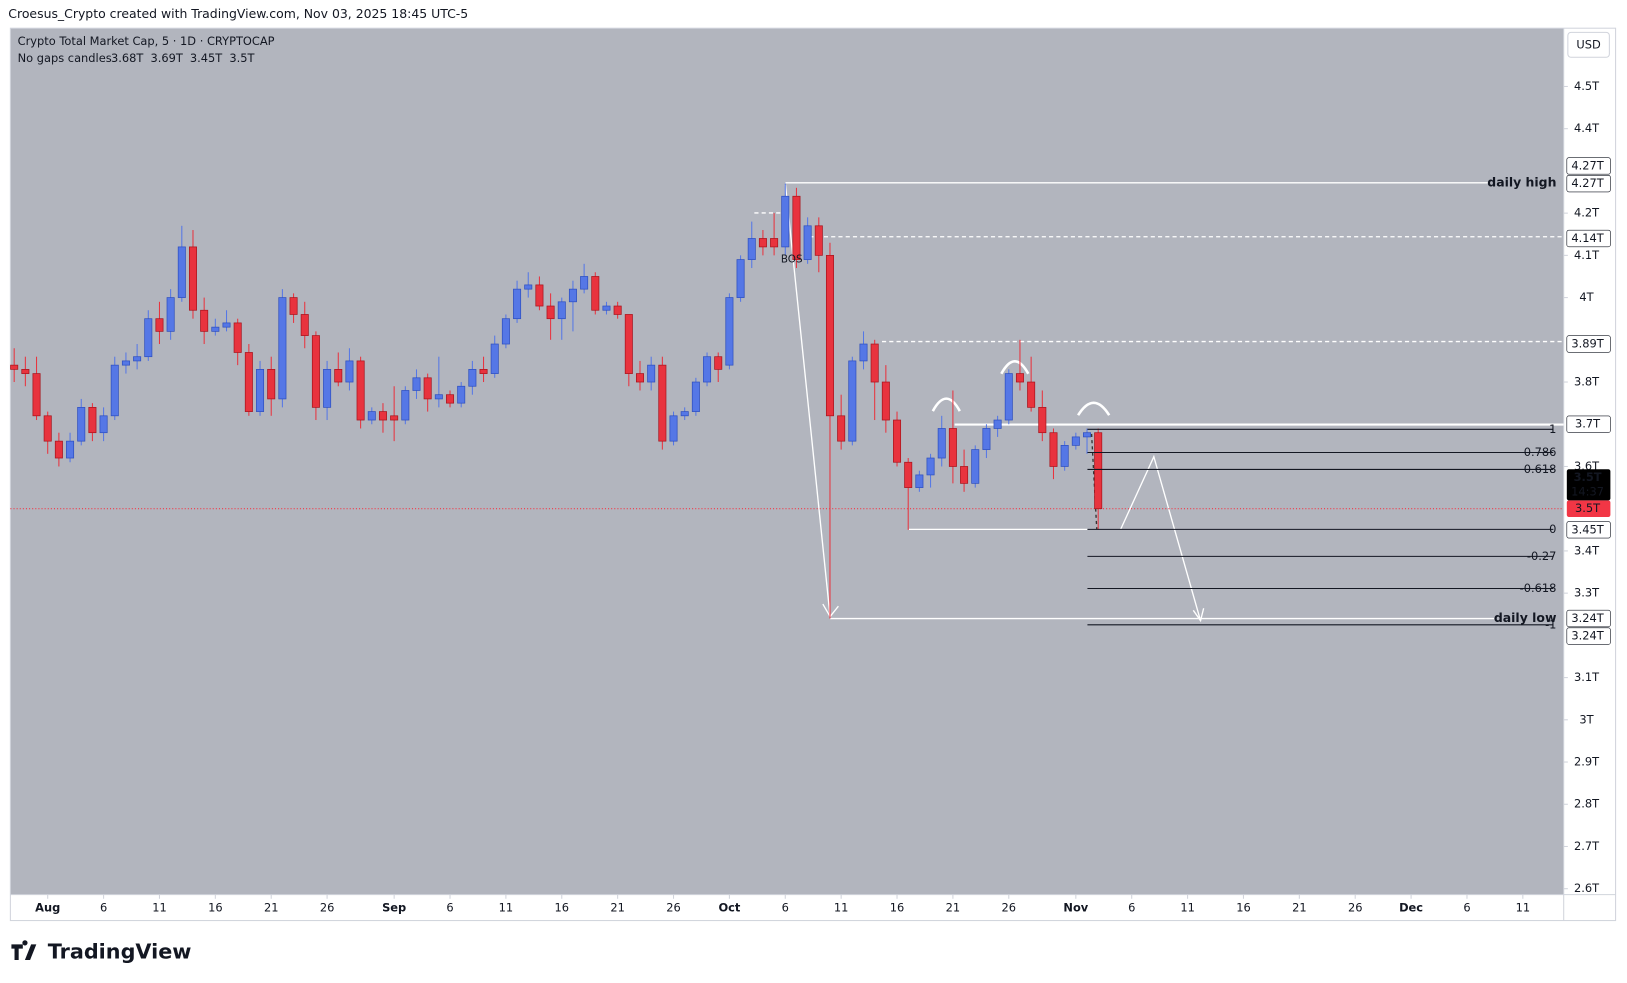  I want to click on price-label: 3.45T, so click(1587, 529).